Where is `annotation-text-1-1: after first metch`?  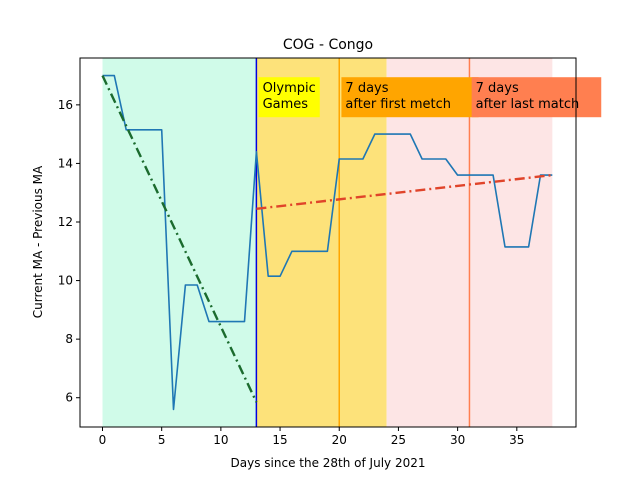
annotation-text-1-1: after first metch is located at coordinates (398, 104).